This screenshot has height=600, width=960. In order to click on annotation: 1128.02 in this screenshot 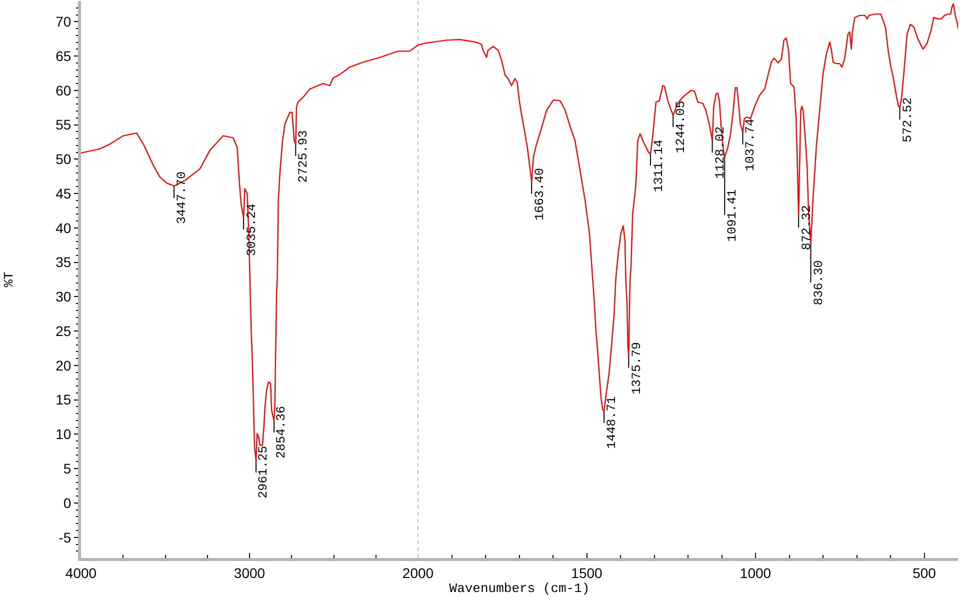, I will do `click(721, 152)`.